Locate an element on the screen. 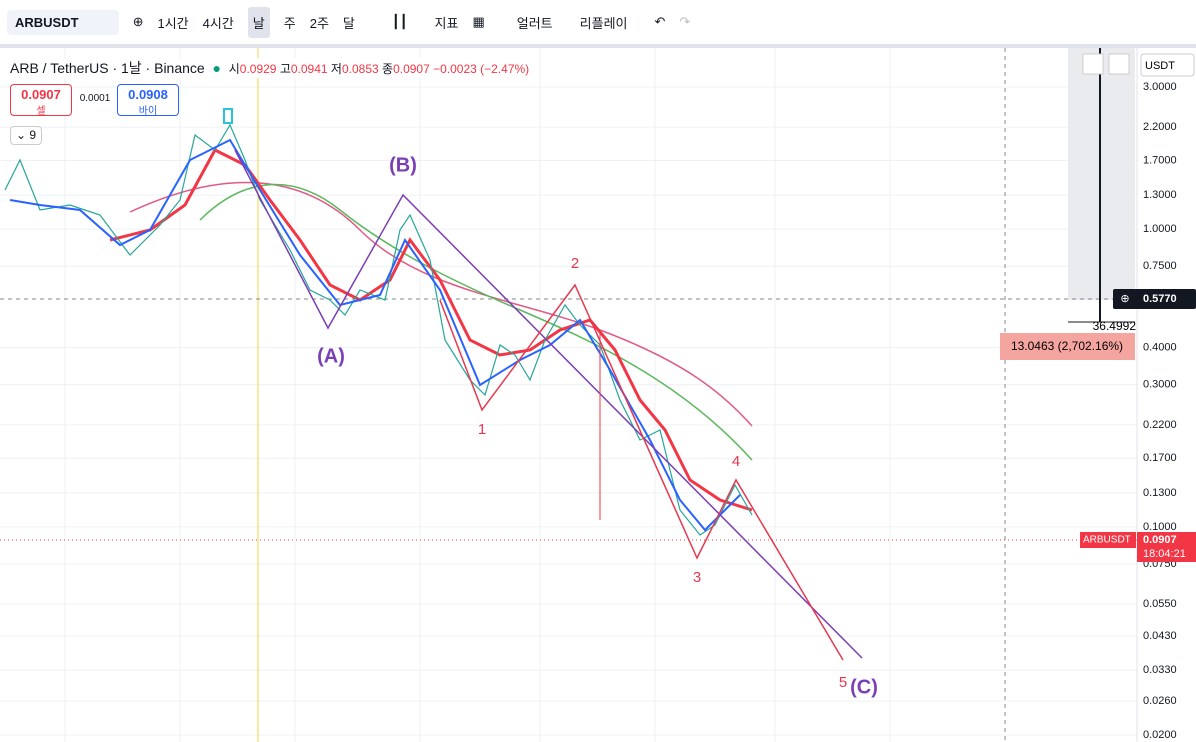  alert: 얼러트 is located at coordinates (534, 23).